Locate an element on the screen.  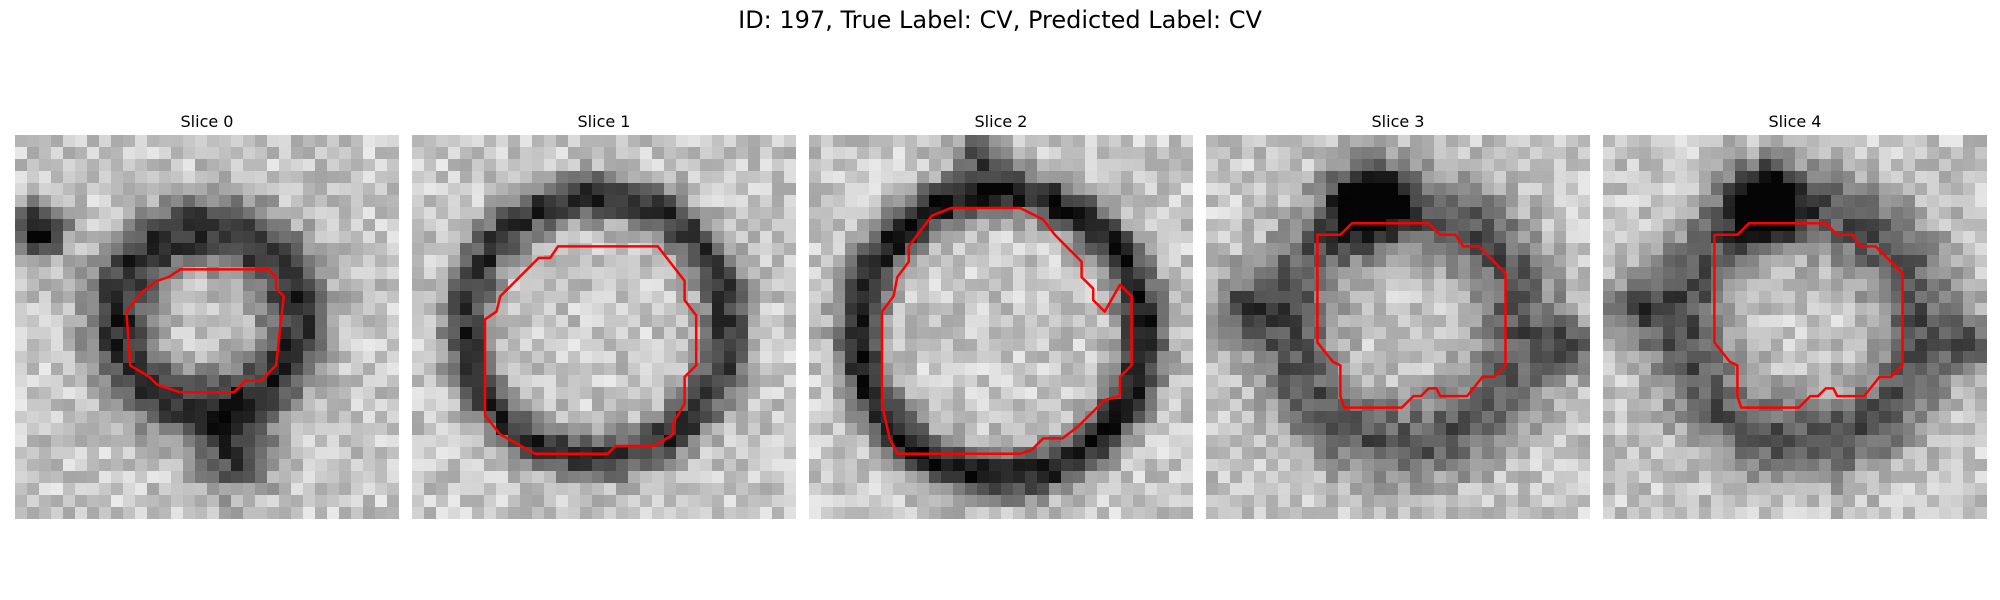
slice-panel-0: Slice 0 is located at coordinates (207, 314).